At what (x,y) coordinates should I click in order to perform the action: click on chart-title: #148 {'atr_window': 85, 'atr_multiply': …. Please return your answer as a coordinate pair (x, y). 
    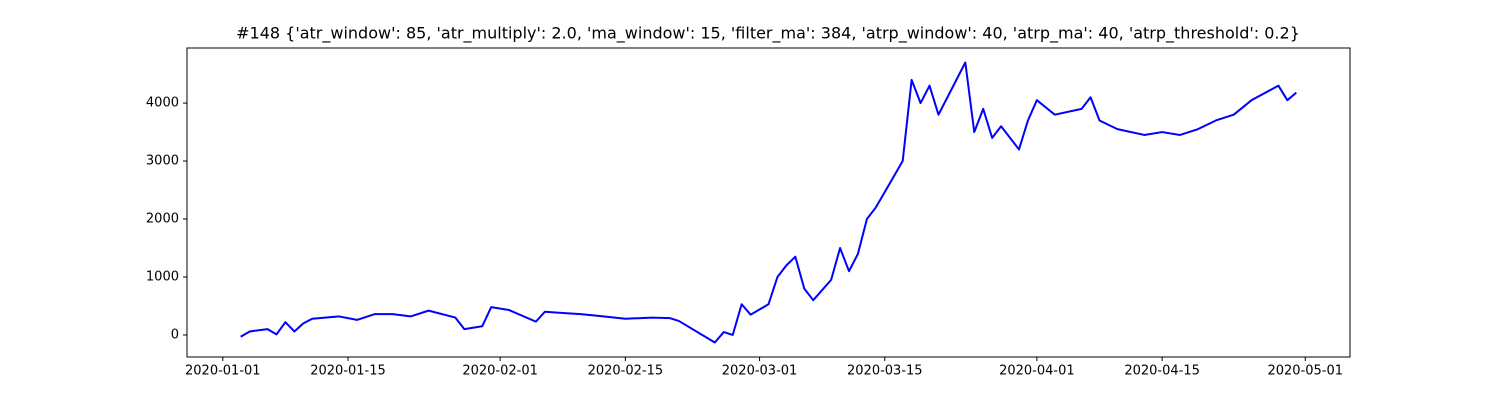
    Looking at the image, I should click on (768, 34).